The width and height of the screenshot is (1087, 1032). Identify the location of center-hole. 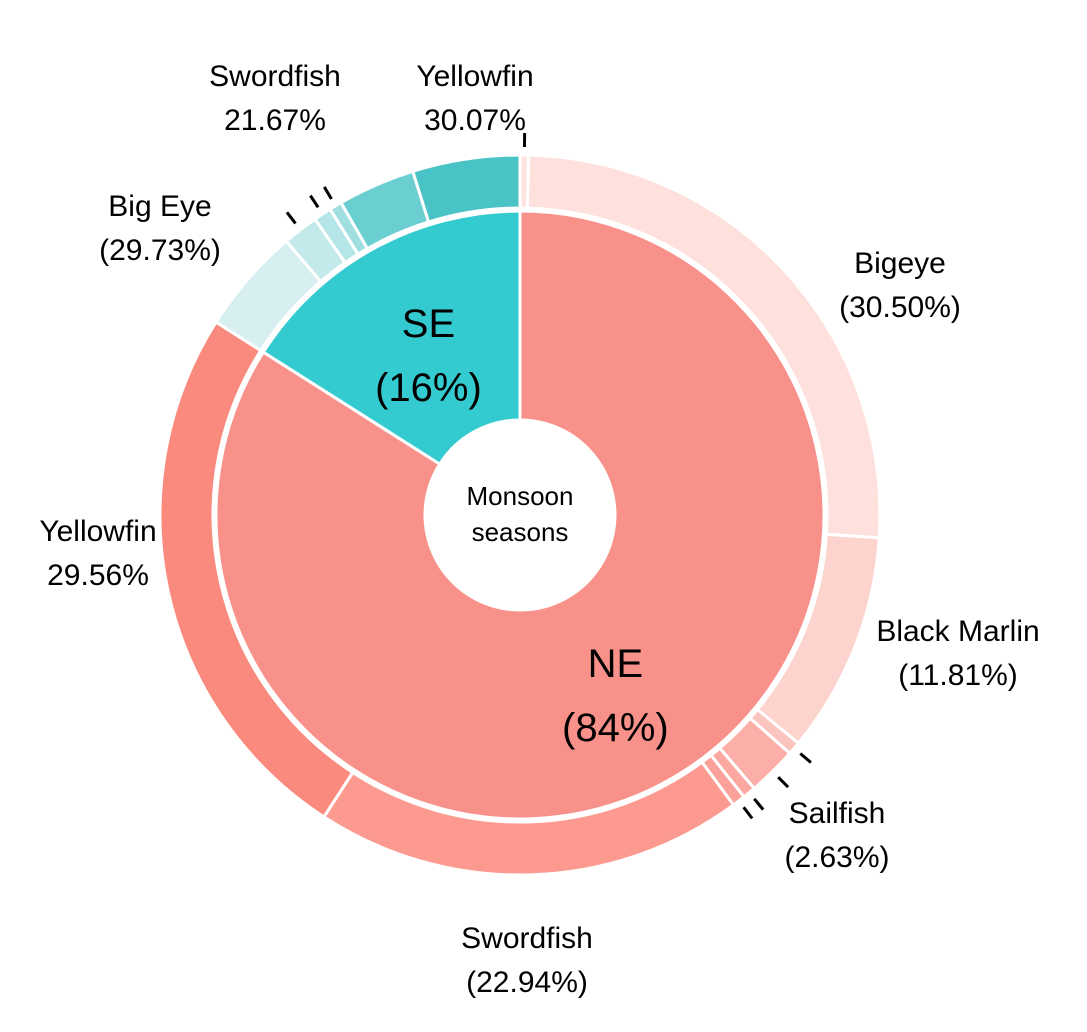
(520, 515).